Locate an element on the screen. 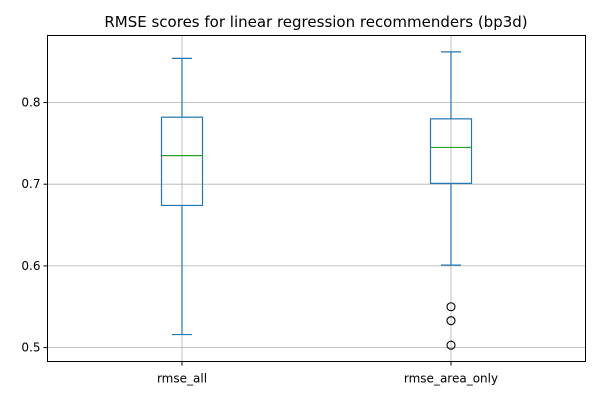  y-tick-label: 0.8 is located at coordinates (30, 102).